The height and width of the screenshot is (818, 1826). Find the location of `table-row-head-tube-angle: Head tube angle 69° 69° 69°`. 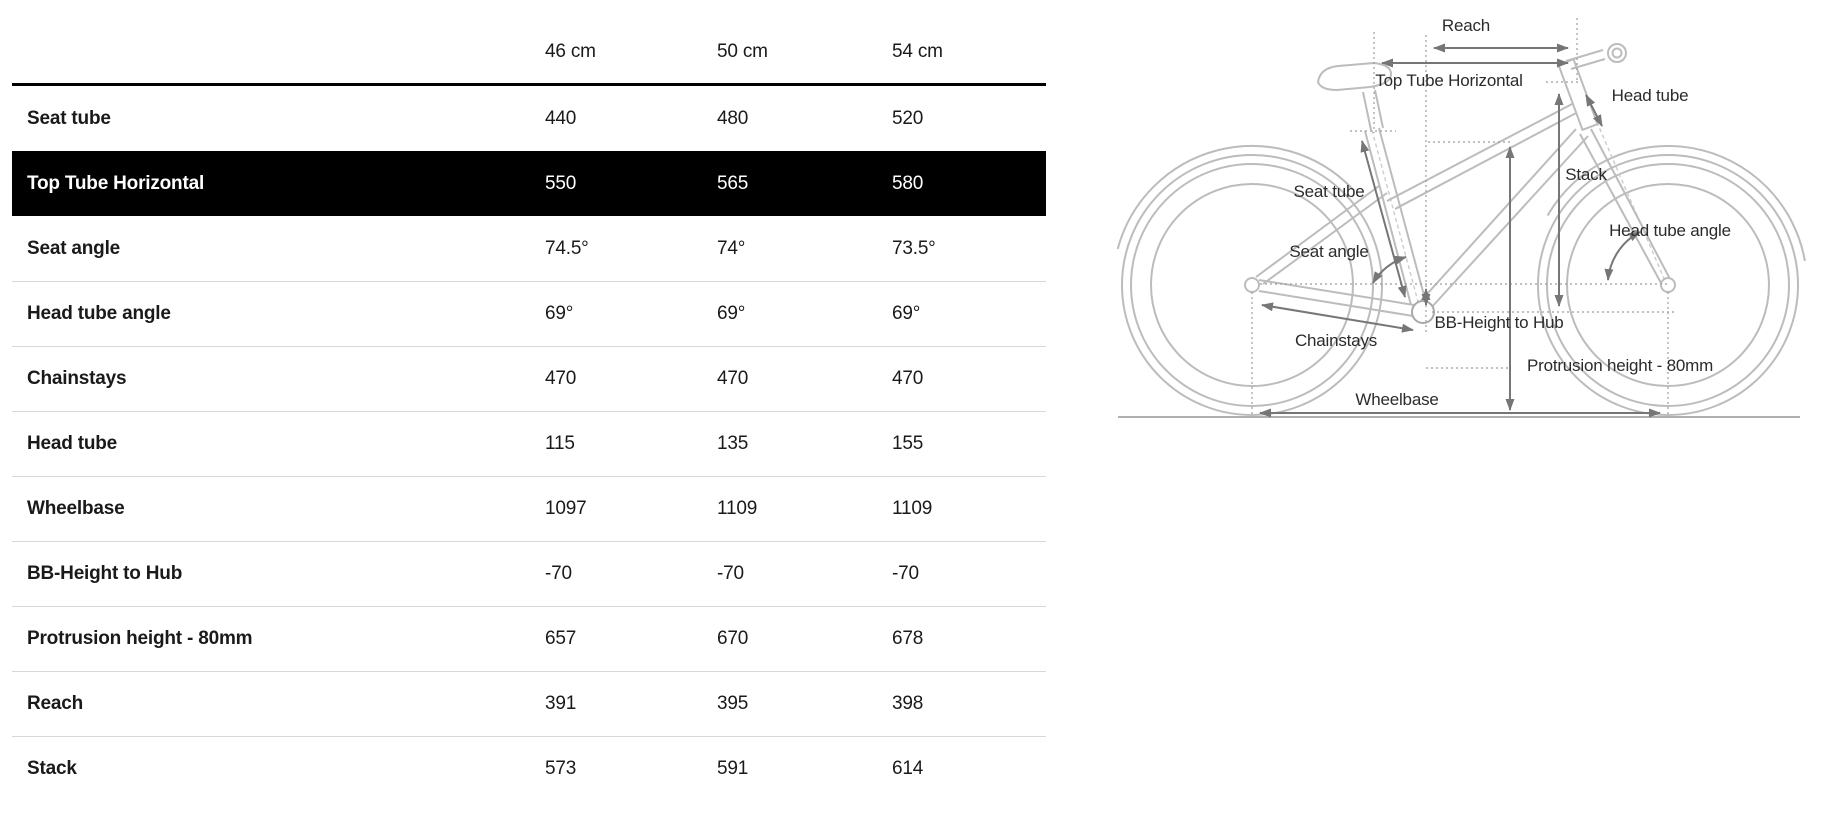

table-row-head-tube-angle: Head tube angle 69° 69° 69° is located at coordinates (529, 313).